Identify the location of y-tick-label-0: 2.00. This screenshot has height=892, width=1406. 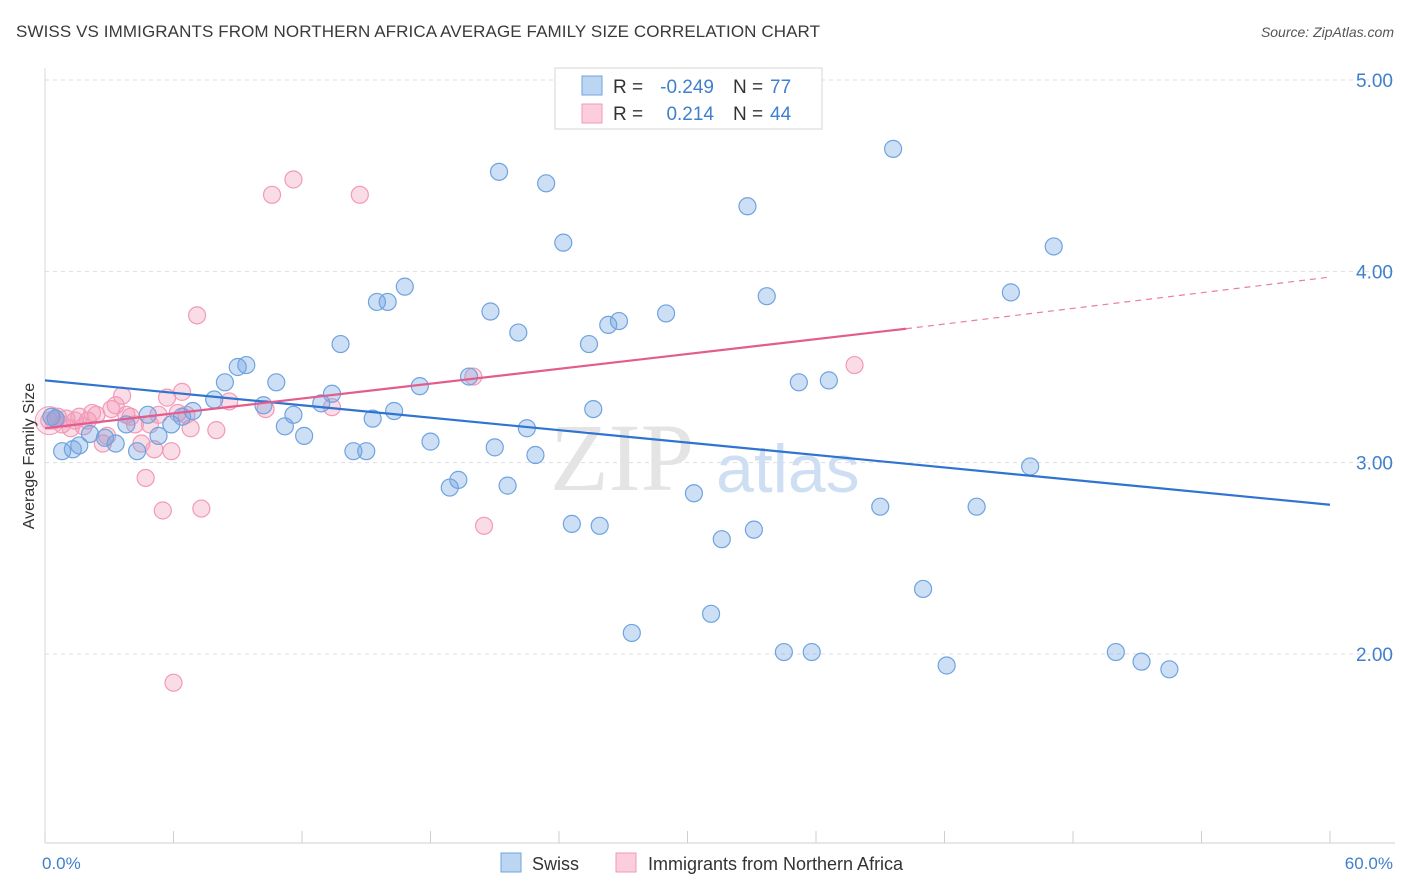
(1374, 655).